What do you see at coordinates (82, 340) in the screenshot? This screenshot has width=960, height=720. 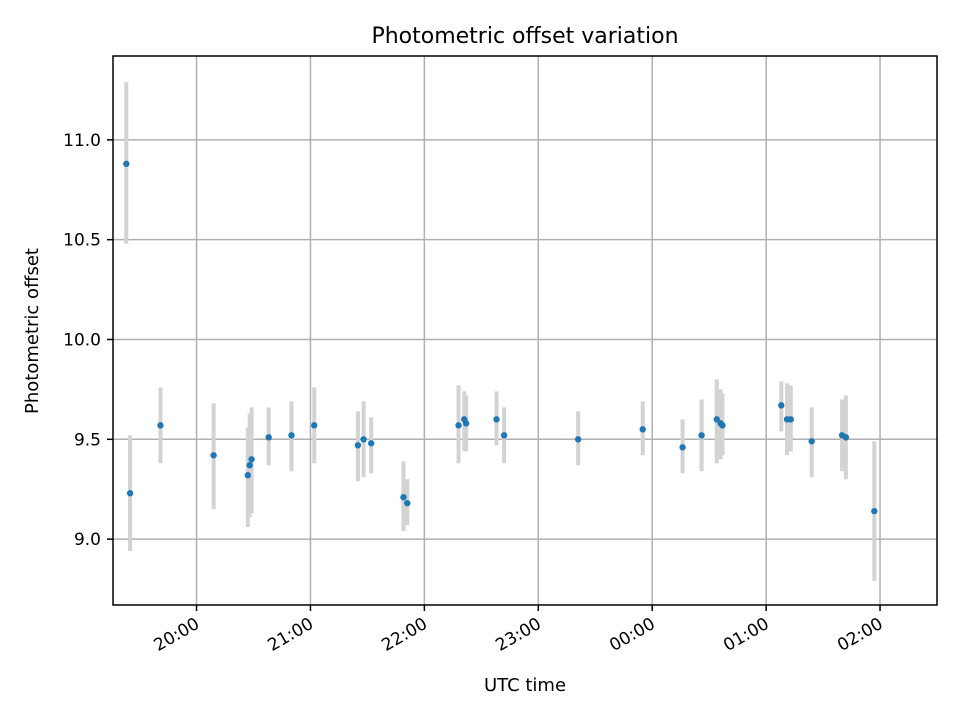 I see `y-tick-label: 10.0` at bounding box center [82, 340].